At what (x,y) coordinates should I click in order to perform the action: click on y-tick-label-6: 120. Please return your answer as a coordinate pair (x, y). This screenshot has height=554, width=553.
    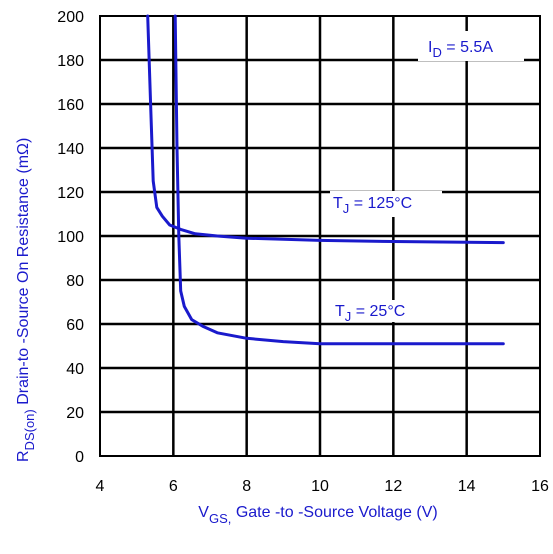
    Looking at the image, I should click on (70, 193).